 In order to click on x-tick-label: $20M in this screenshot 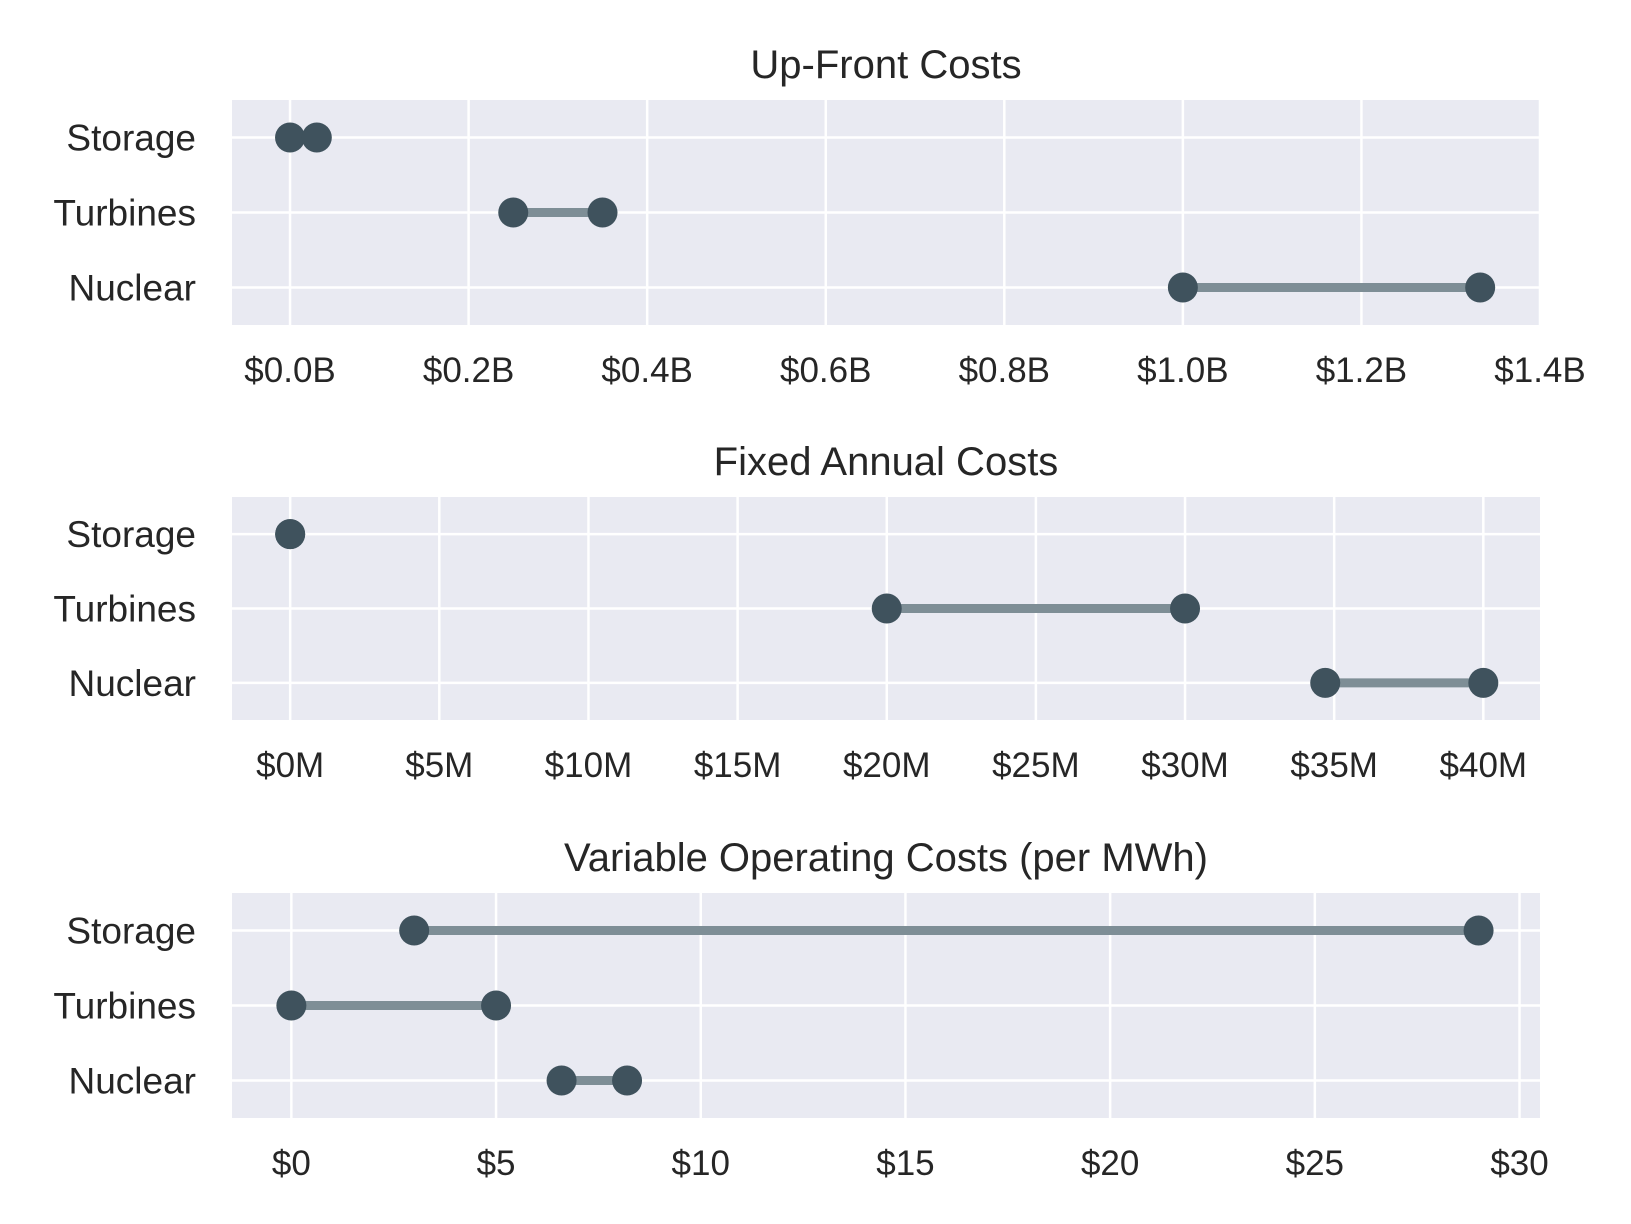, I will do `click(887, 765)`.